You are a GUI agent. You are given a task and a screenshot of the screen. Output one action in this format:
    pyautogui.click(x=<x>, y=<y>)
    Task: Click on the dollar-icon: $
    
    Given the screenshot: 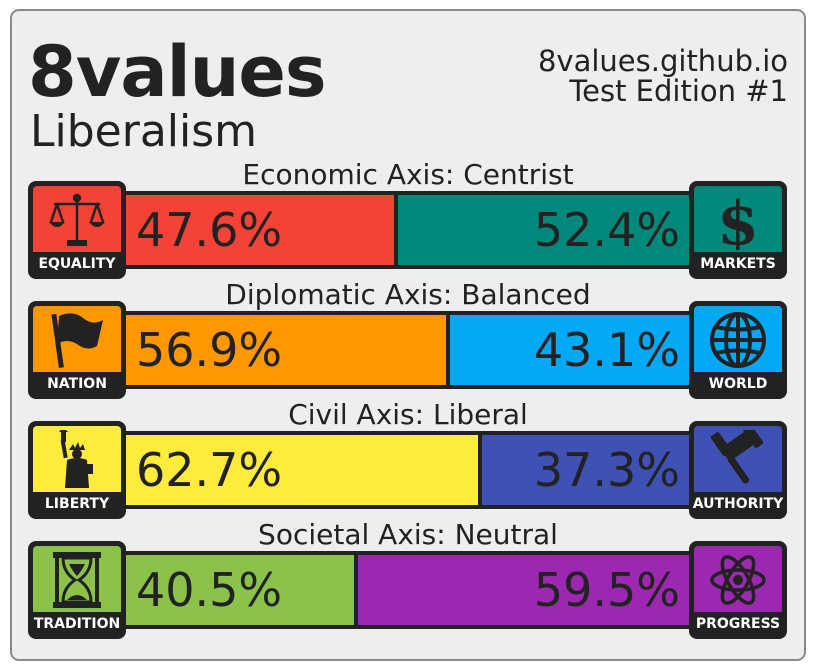 What is the action you would take?
    pyautogui.click(x=738, y=220)
    